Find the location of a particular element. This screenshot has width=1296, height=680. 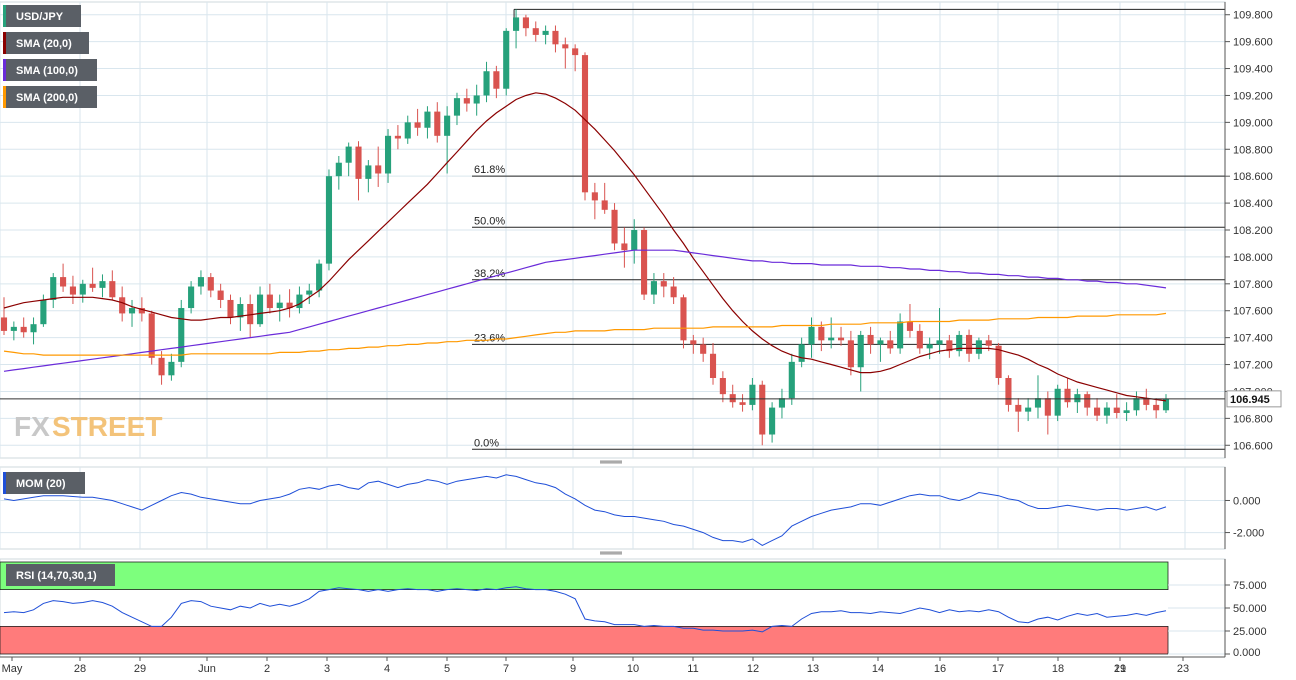

x-tick-label: 9 is located at coordinates (573, 669).